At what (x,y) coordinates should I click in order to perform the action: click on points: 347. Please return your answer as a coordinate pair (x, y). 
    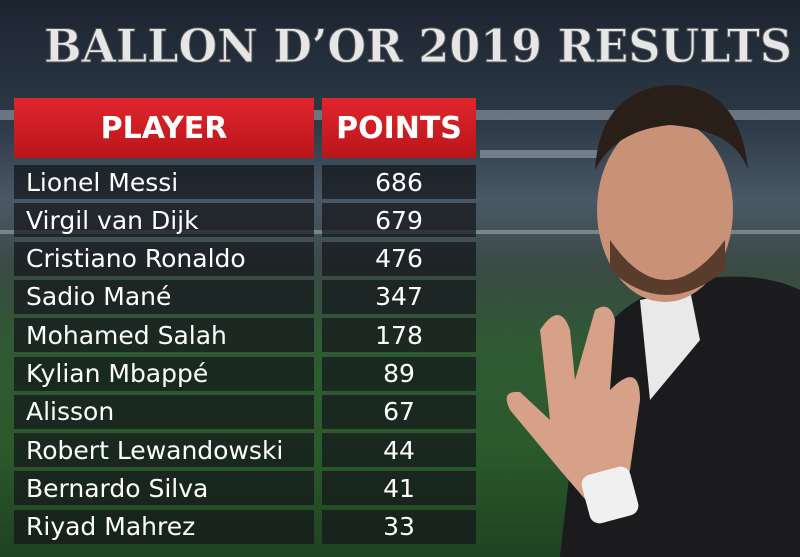
    Looking at the image, I should click on (399, 296).